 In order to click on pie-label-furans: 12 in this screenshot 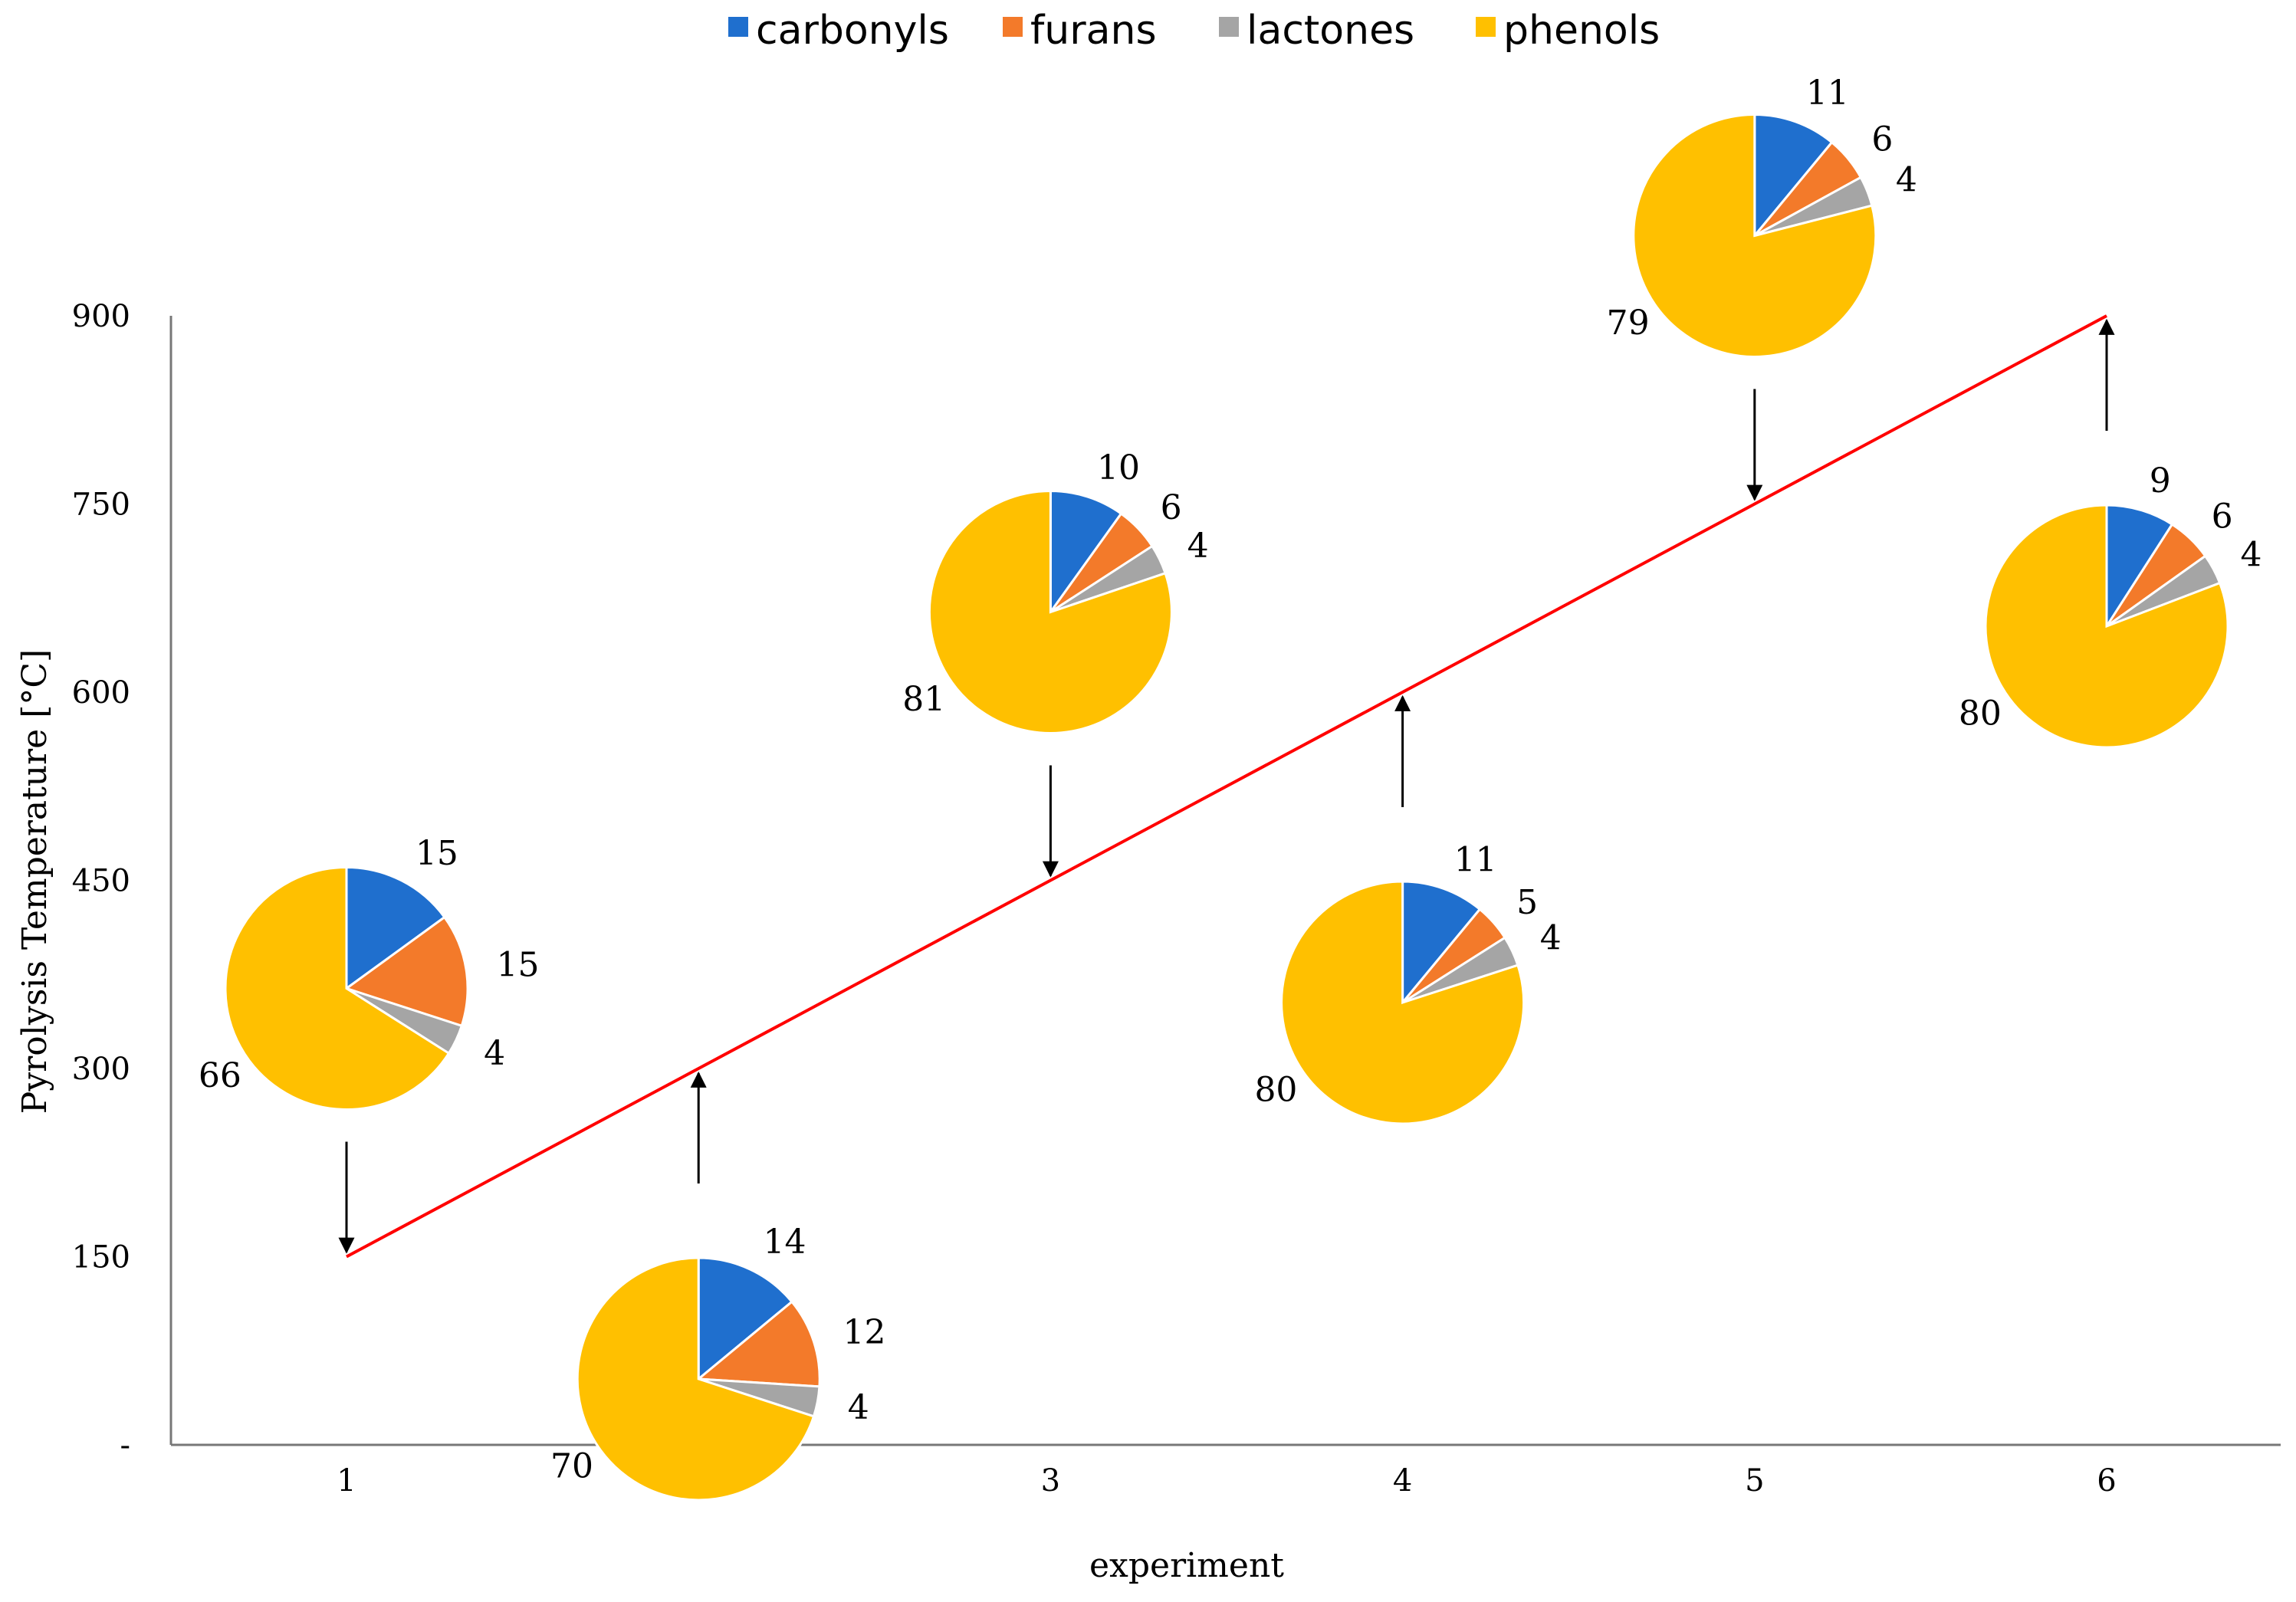, I will do `click(864, 1332)`.